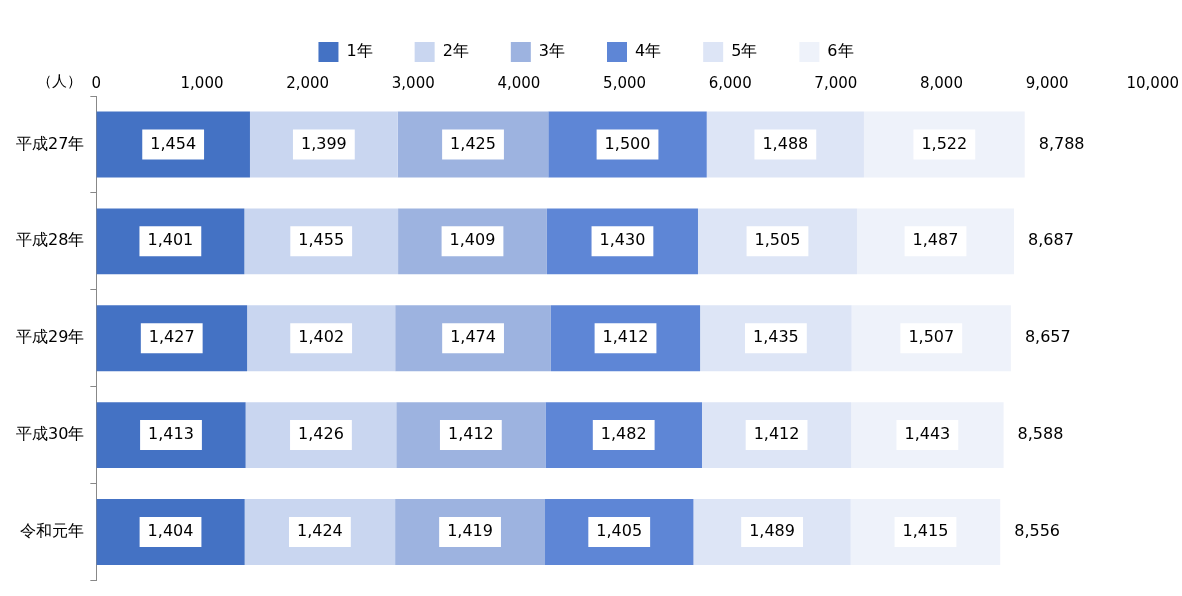 The width and height of the screenshot is (1182, 596). I want to click on legend-label: 6年, so click(840, 51).